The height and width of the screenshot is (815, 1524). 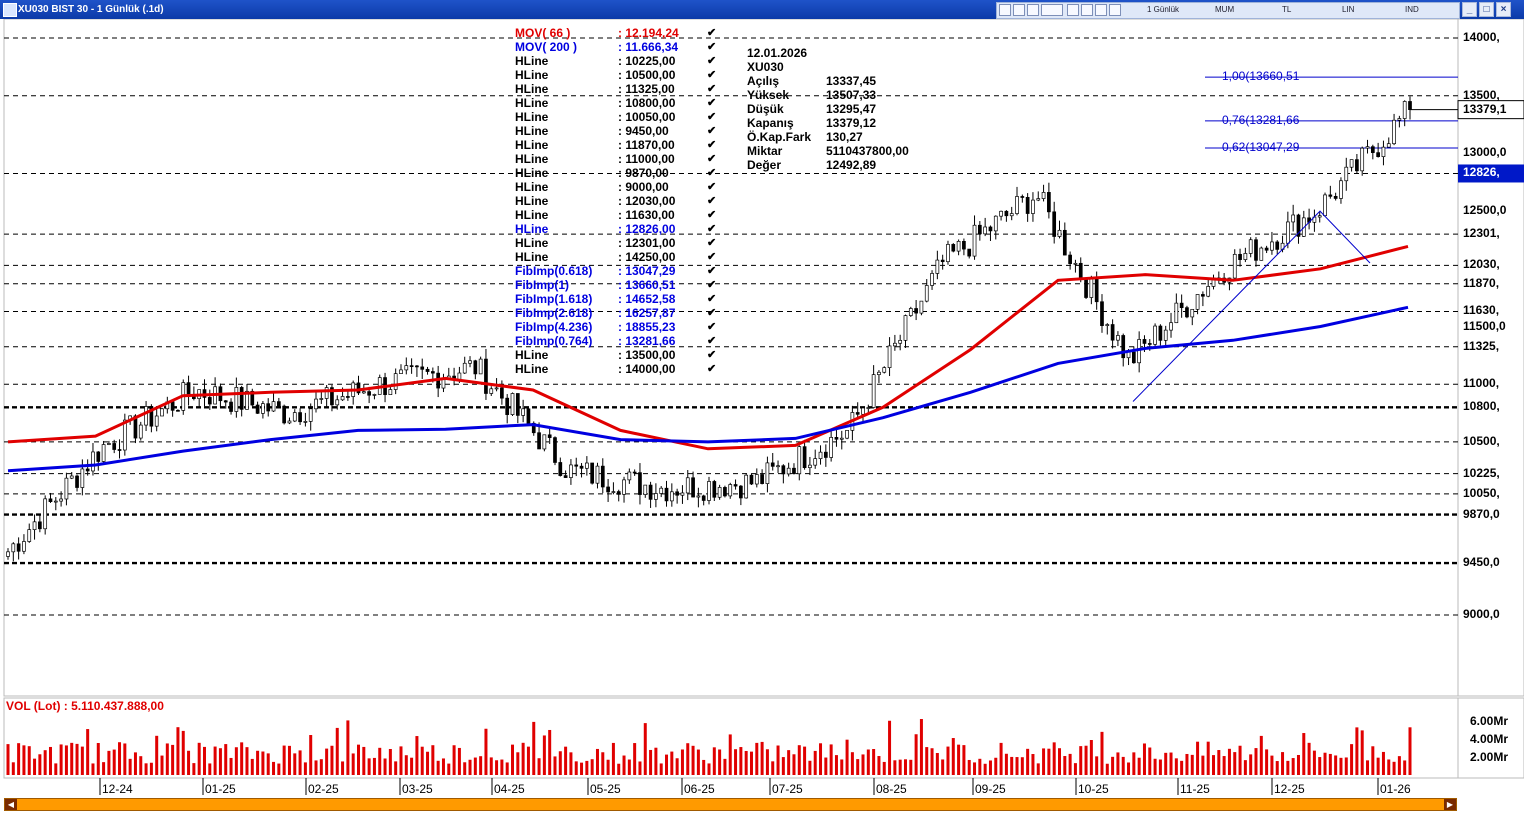 What do you see at coordinates (1073, 10) in the screenshot?
I see `zoom-icon` at bounding box center [1073, 10].